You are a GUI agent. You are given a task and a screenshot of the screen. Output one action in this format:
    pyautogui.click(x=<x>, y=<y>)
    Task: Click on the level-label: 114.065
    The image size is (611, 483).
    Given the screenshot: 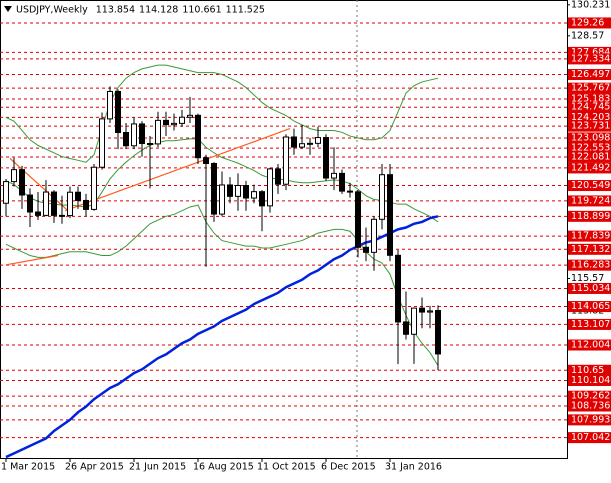 What is the action you would take?
    pyautogui.click(x=590, y=306)
    